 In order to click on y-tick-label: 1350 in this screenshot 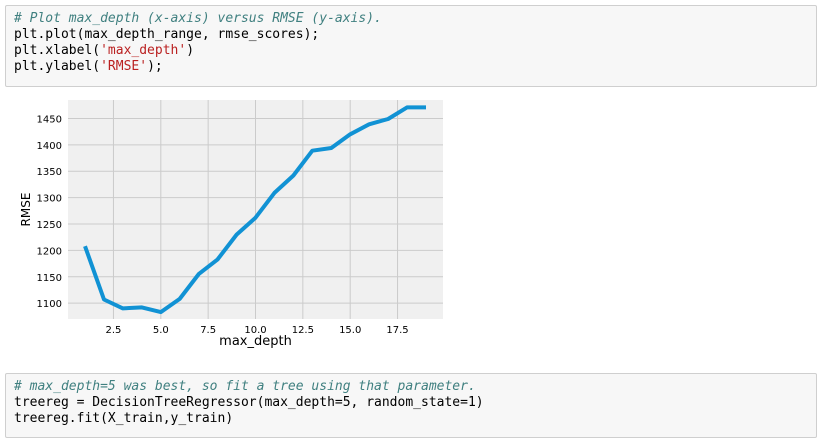, I will do `click(49, 172)`.